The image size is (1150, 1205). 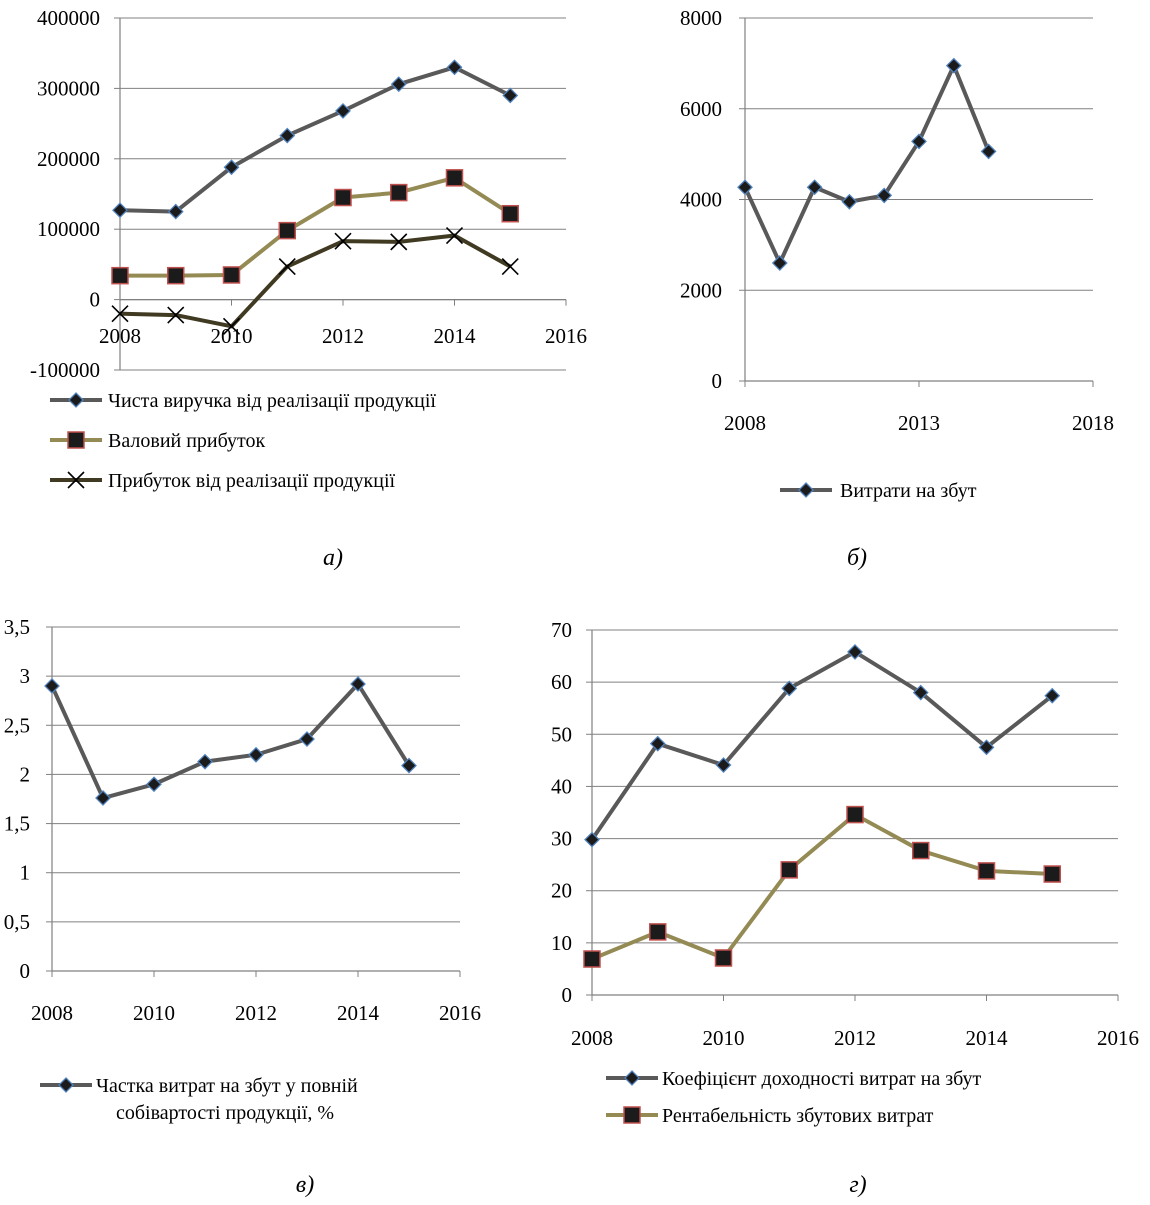 I want to click on y-tick-label: -100000, so click(x=65, y=370).